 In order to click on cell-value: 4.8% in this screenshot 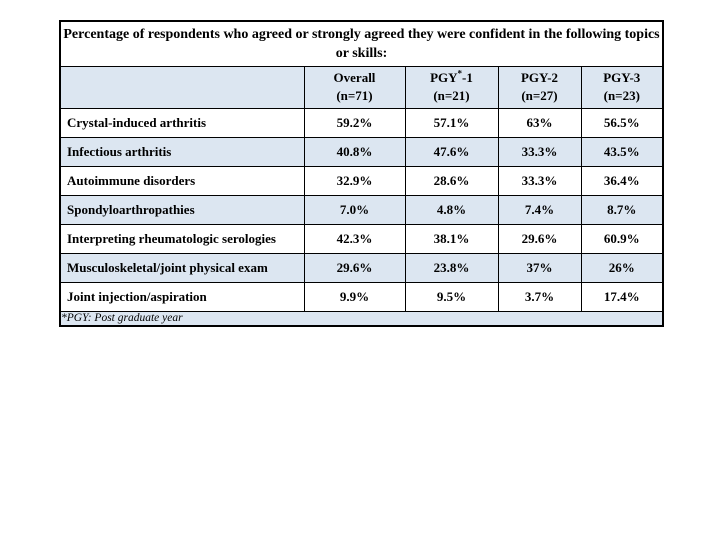, I will do `click(451, 209)`.